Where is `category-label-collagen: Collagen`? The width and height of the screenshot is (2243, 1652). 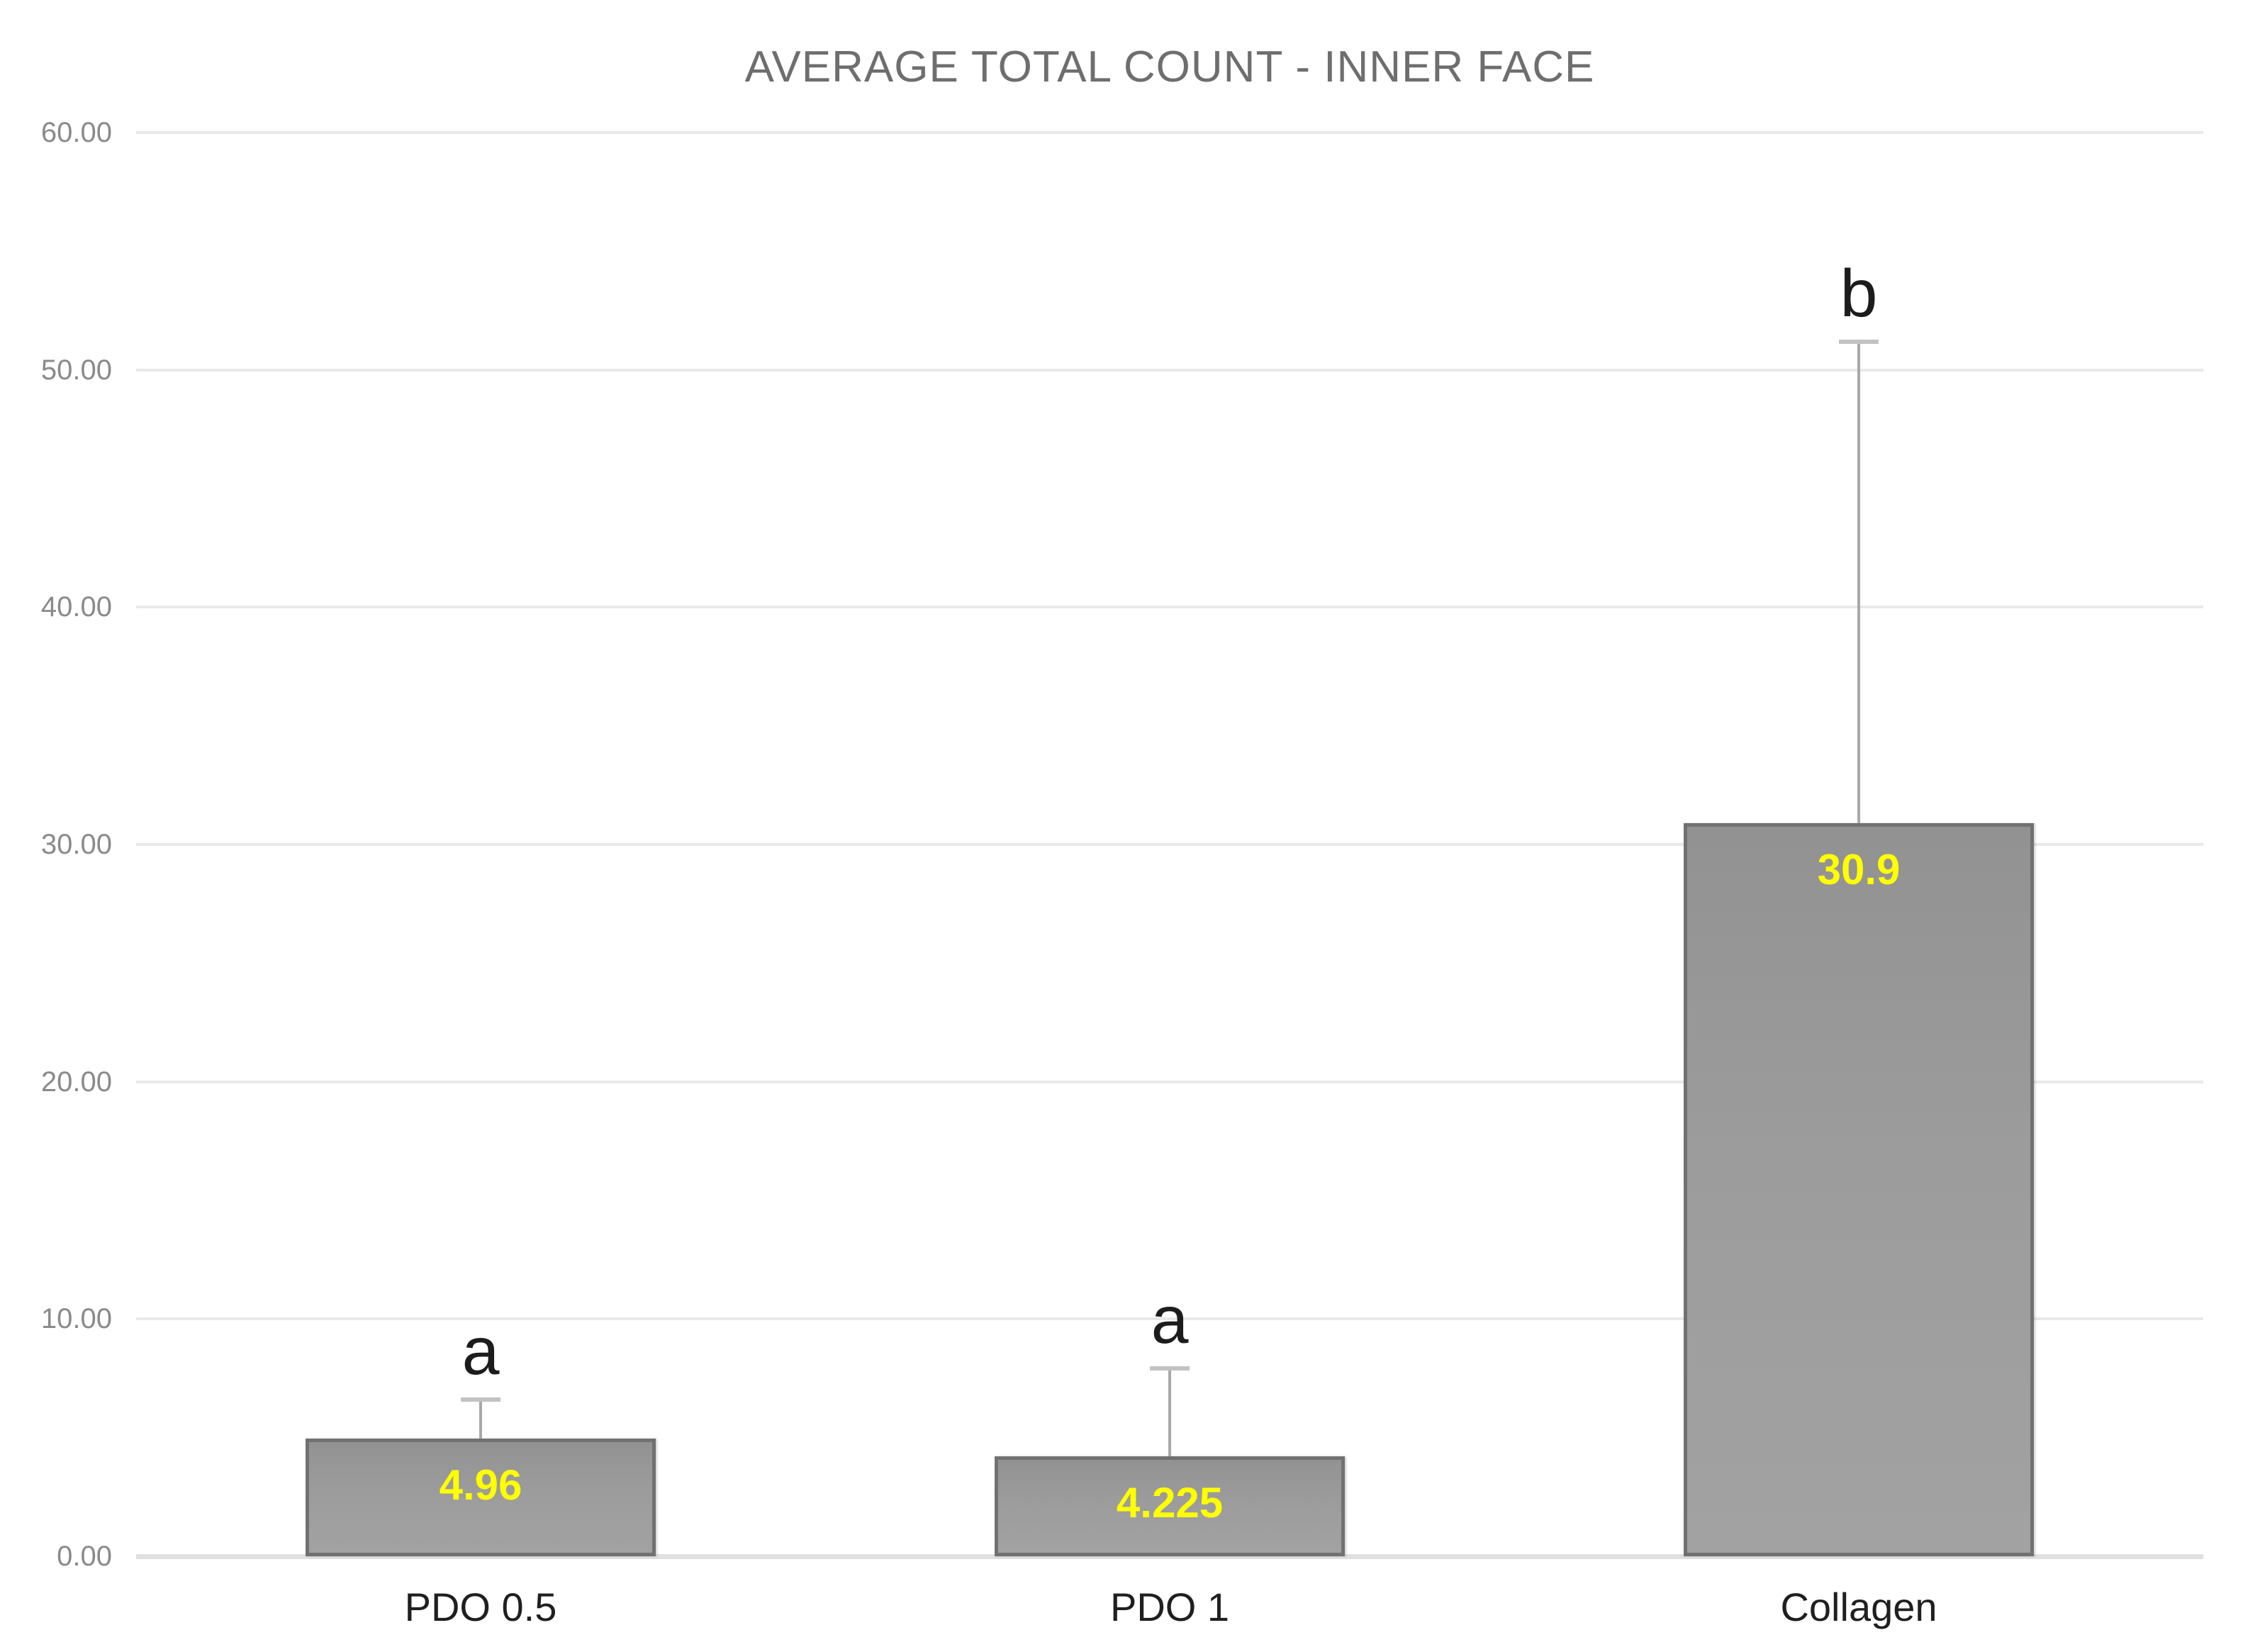
category-label-collagen: Collagen is located at coordinates (1858, 1607).